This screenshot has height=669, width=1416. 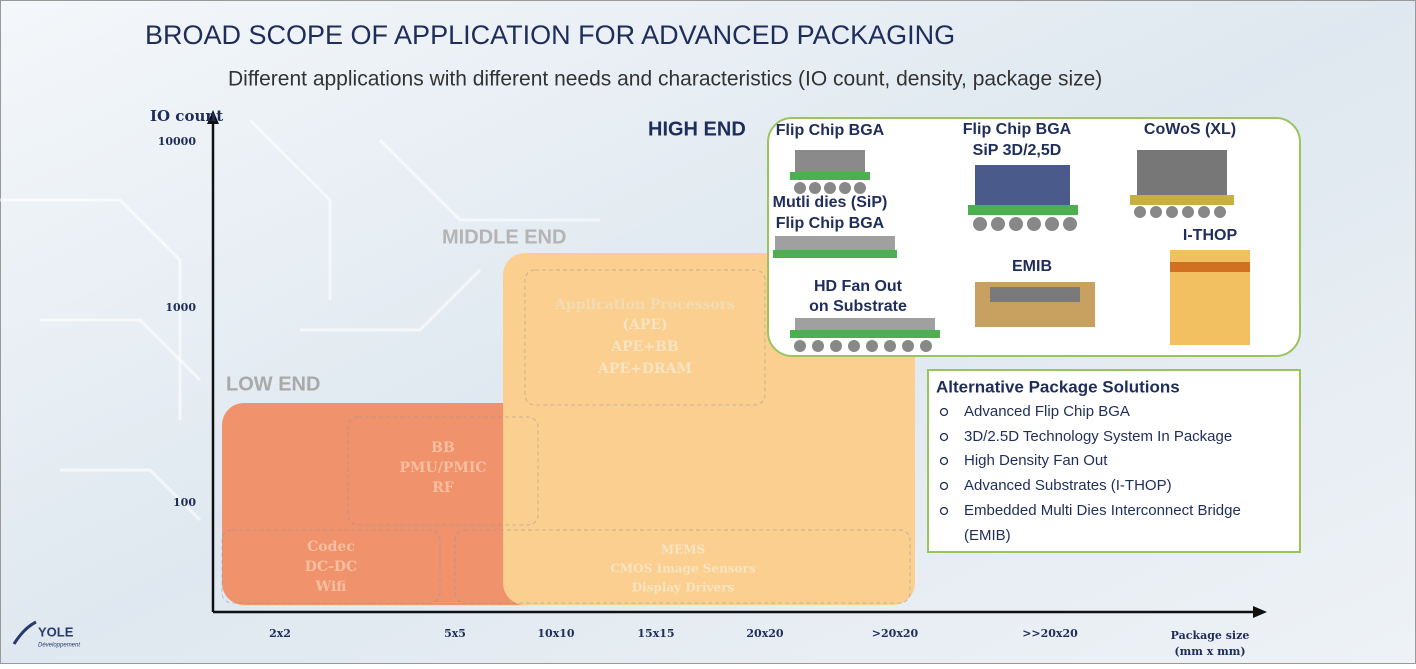 What do you see at coordinates (1047, 411) in the screenshot?
I see `alternative-item: Advanced Flip Chip BGA` at bounding box center [1047, 411].